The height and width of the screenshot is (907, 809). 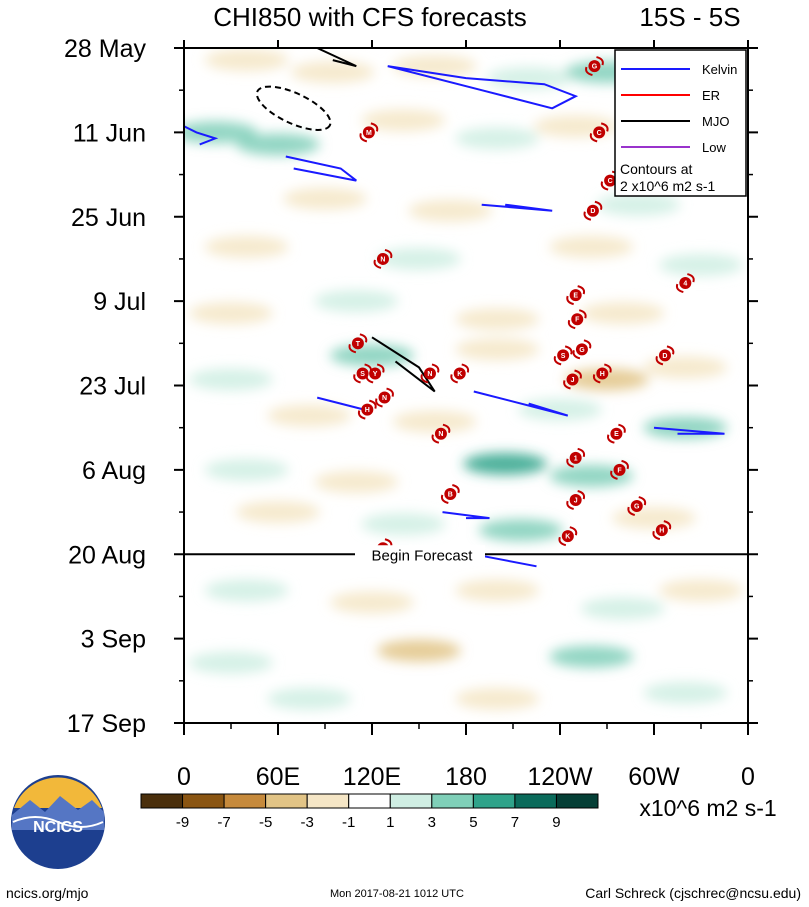 I want to click on y-tick-label: 3 Sep, so click(x=113, y=640).